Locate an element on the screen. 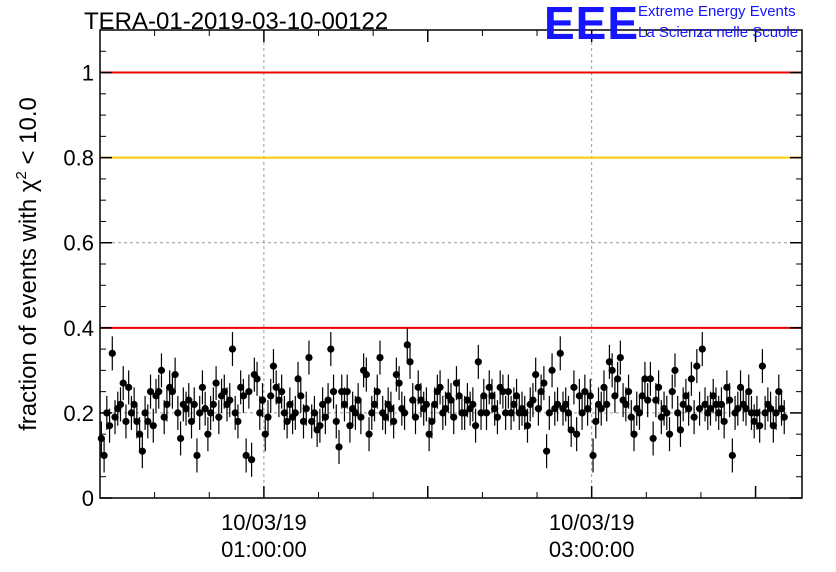 This screenshot has height=572, width=836. y-tick-label: 0.4 is located at coordinates (78, 328).